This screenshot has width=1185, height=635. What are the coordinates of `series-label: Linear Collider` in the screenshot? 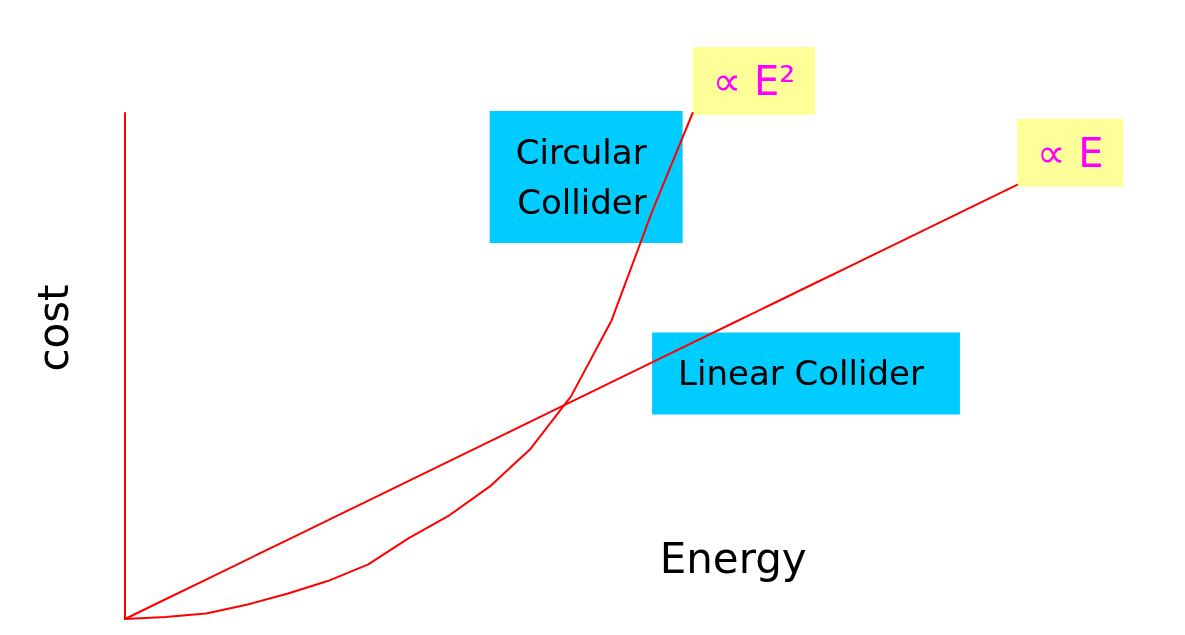 It's located at (801, 373).